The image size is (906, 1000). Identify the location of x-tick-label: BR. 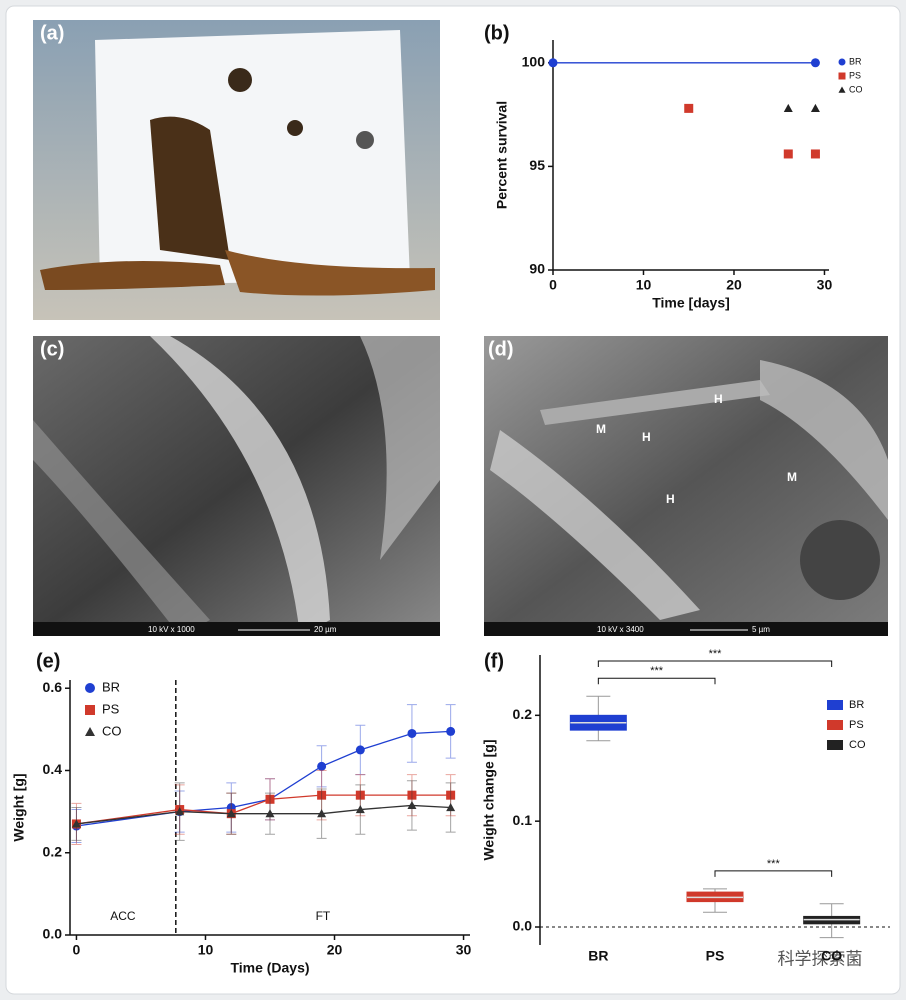
(598, 956).